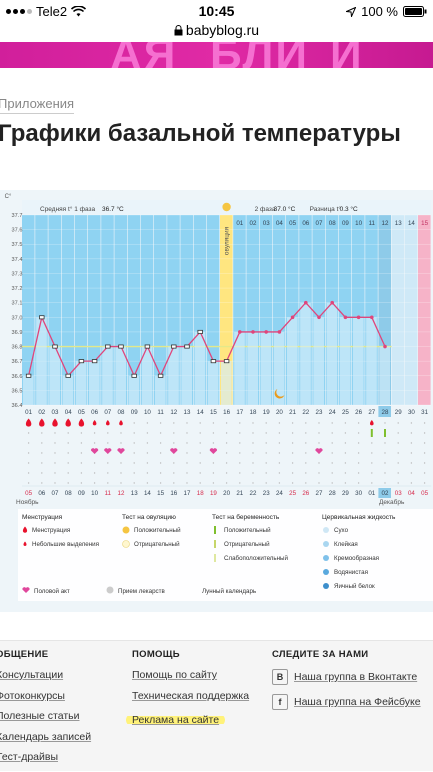 This screenshot has width=433, height=772. What do you see at coordinates (384, 493) in the screenshot?
I see `today-marker` at bounding box center [384, 493].